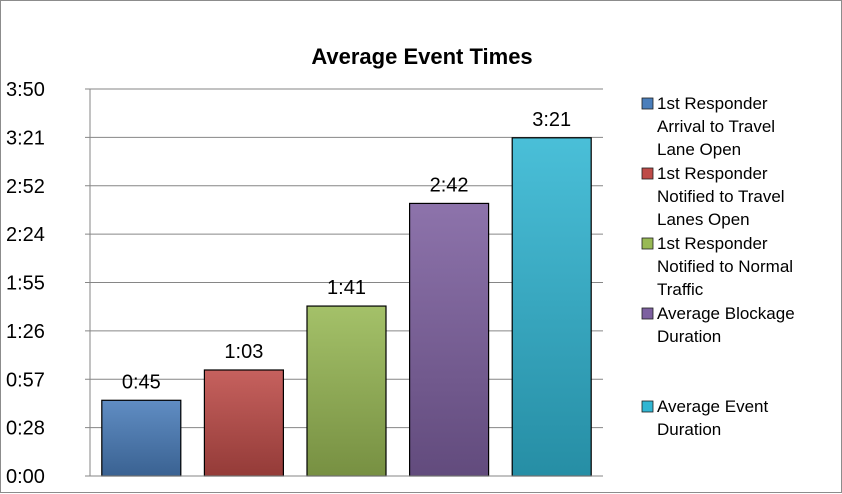 This screenshot has width=842, height=494. I want to click on y-tick-label: 1:55, so click(25, 284).